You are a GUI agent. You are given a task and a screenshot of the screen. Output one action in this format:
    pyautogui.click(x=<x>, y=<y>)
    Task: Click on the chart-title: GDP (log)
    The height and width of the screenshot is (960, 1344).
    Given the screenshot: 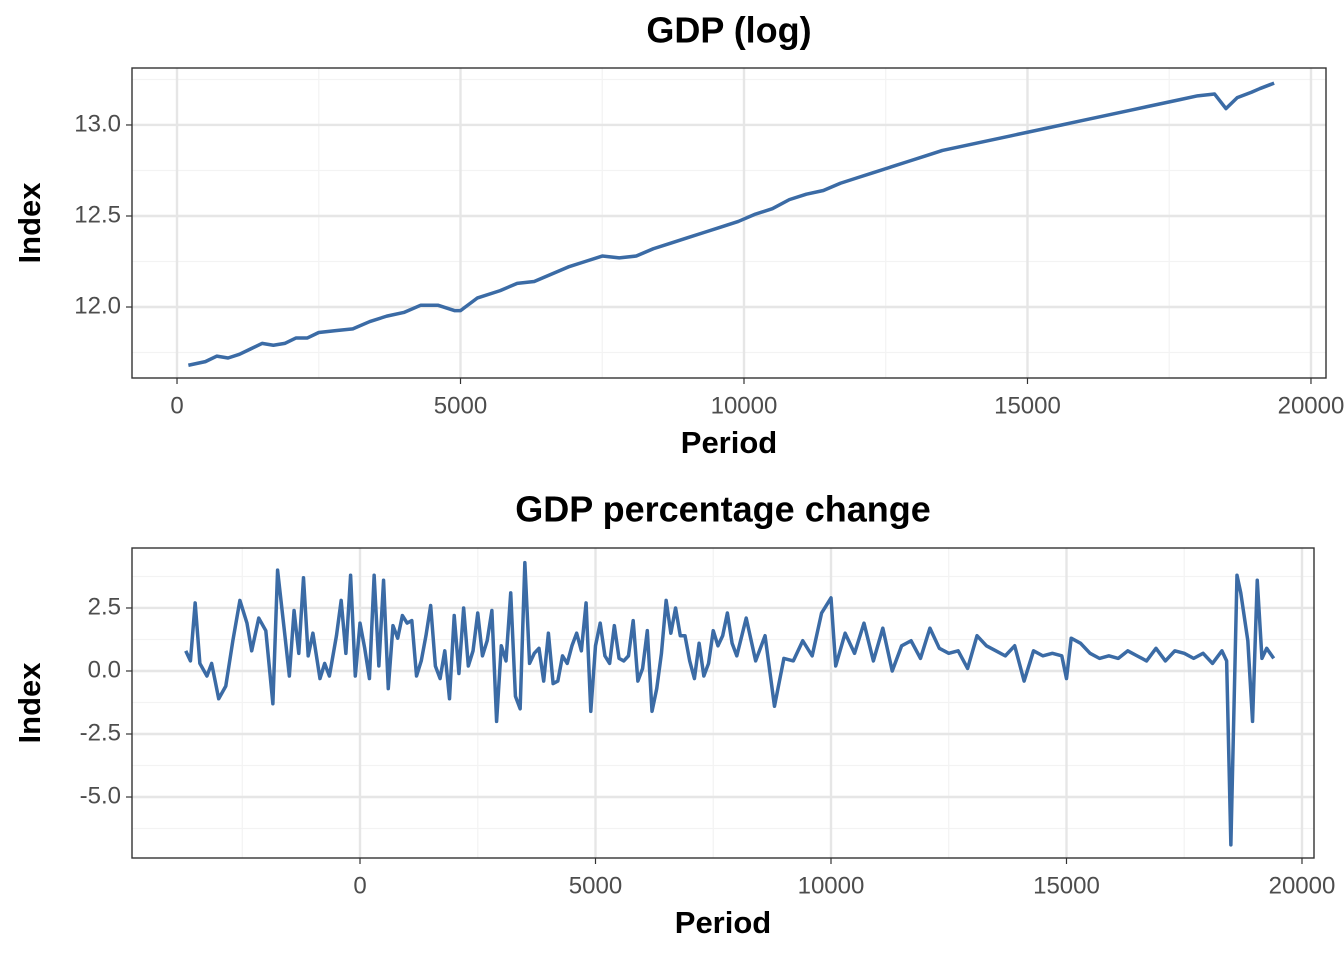 What is the action you would take?
    pyautogui.click(x=728, y=30)
    